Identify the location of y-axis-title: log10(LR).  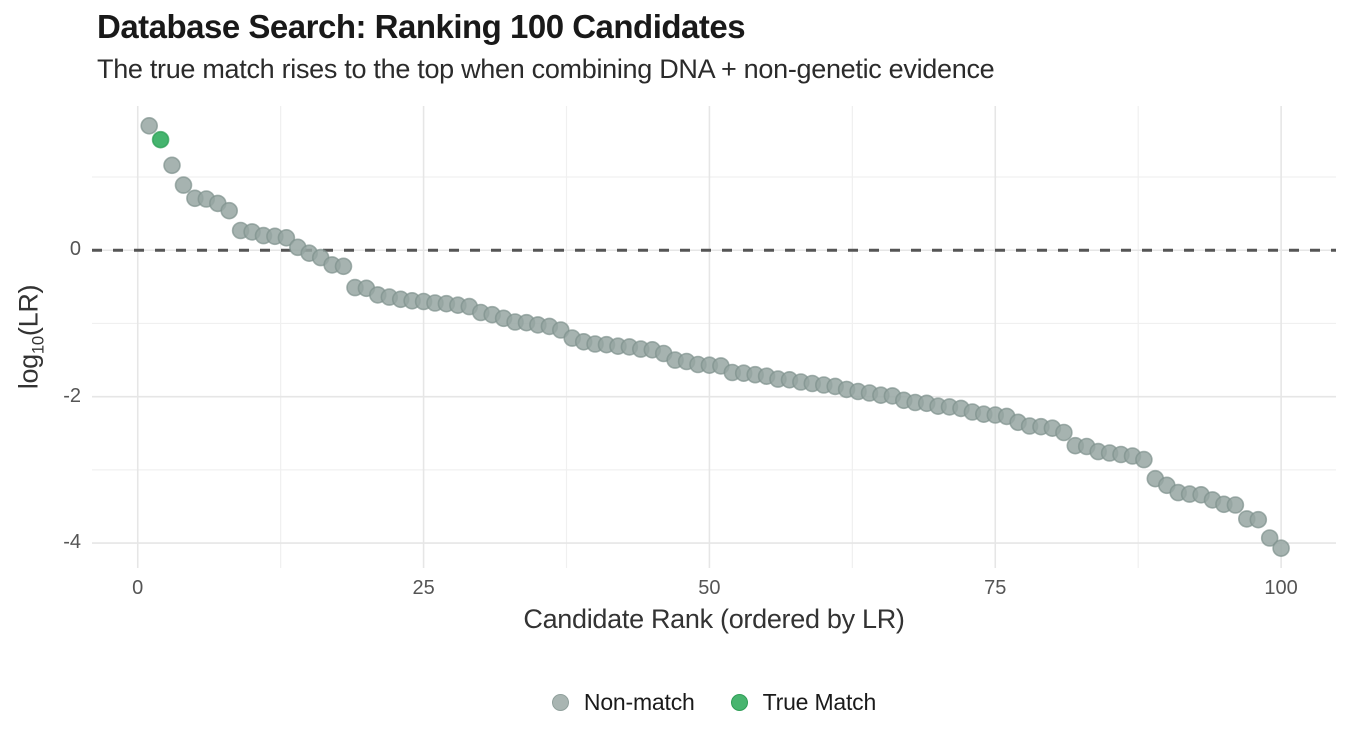
(30, 337).